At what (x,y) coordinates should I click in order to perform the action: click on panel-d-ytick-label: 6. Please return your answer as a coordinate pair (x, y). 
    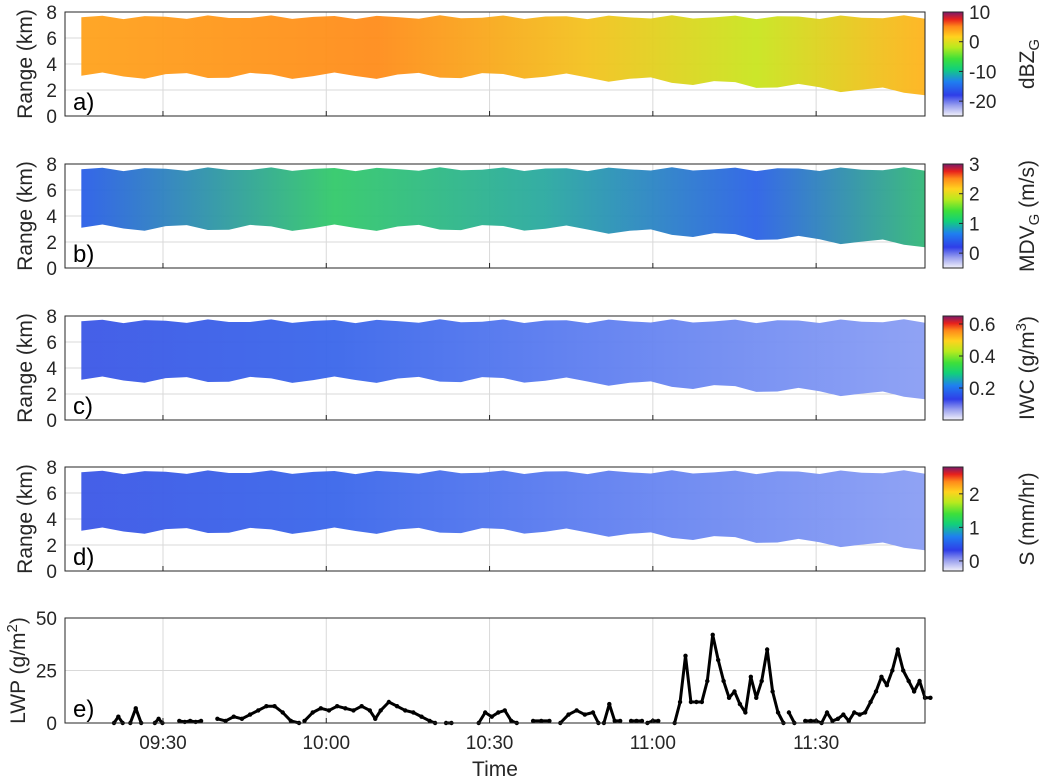
    Looking at the image, I should click on (51, 494).